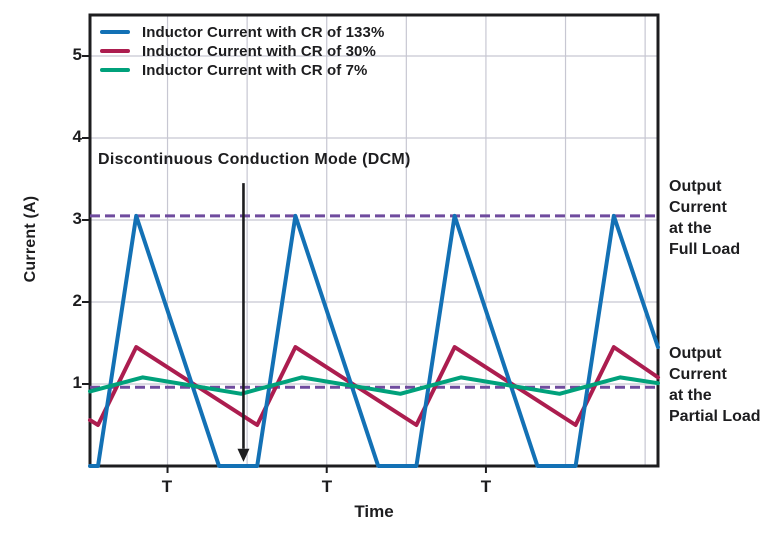 This screenshot has width=780, height=535. Describe the element at coordinates (695, 353) in the screenshot. I see `ref-partial-line: Output` at that location.